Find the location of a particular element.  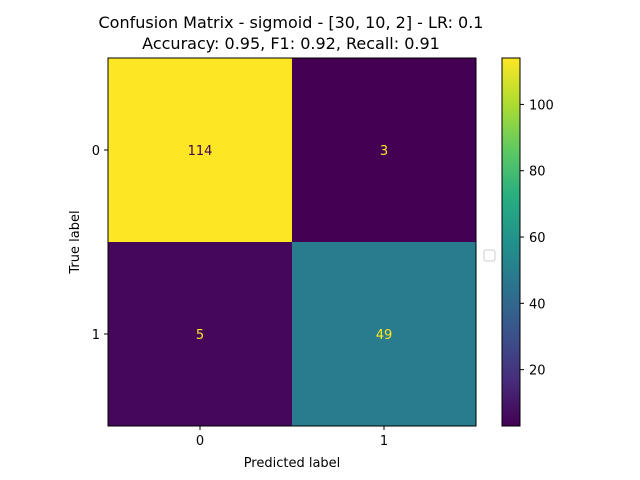

y-axis-ticks: 01 is located at coordinates (100, 243).